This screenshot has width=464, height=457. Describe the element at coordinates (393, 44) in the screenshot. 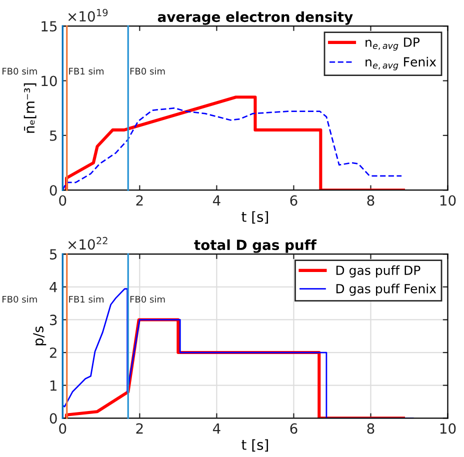

I see `legend-label: n$_{e,avg}$ DP` at that location.